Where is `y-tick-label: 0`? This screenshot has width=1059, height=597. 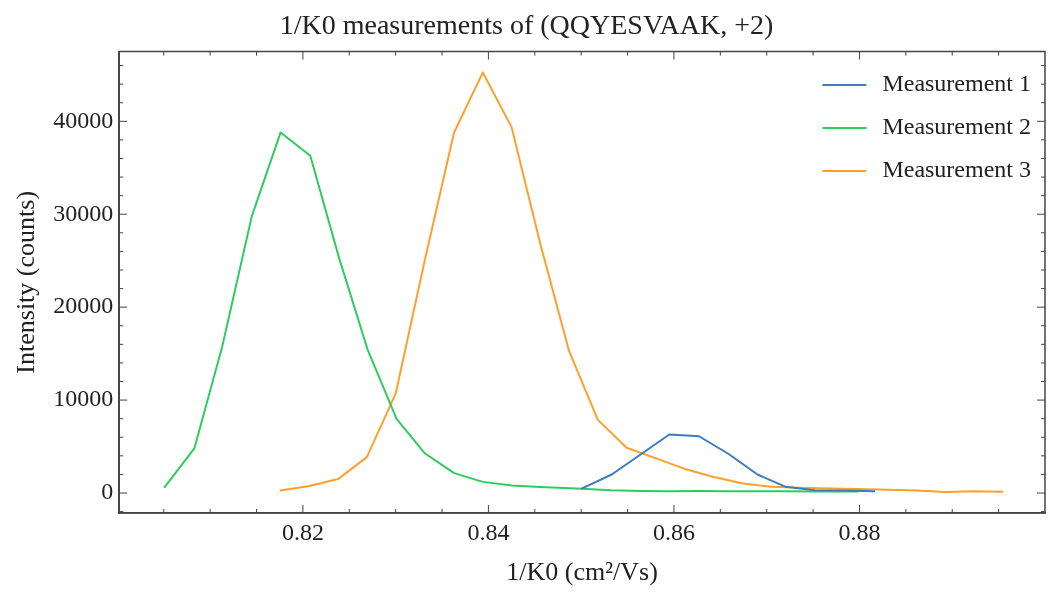
y-tick-label: 0 is located at coordinates (107, 491).